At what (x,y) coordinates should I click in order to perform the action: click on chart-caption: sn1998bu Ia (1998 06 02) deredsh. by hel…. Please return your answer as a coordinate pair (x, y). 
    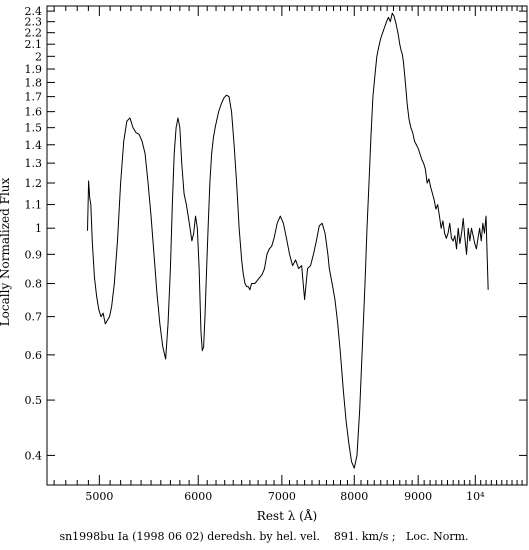
    Looking at the image, I should click on (263, 536).